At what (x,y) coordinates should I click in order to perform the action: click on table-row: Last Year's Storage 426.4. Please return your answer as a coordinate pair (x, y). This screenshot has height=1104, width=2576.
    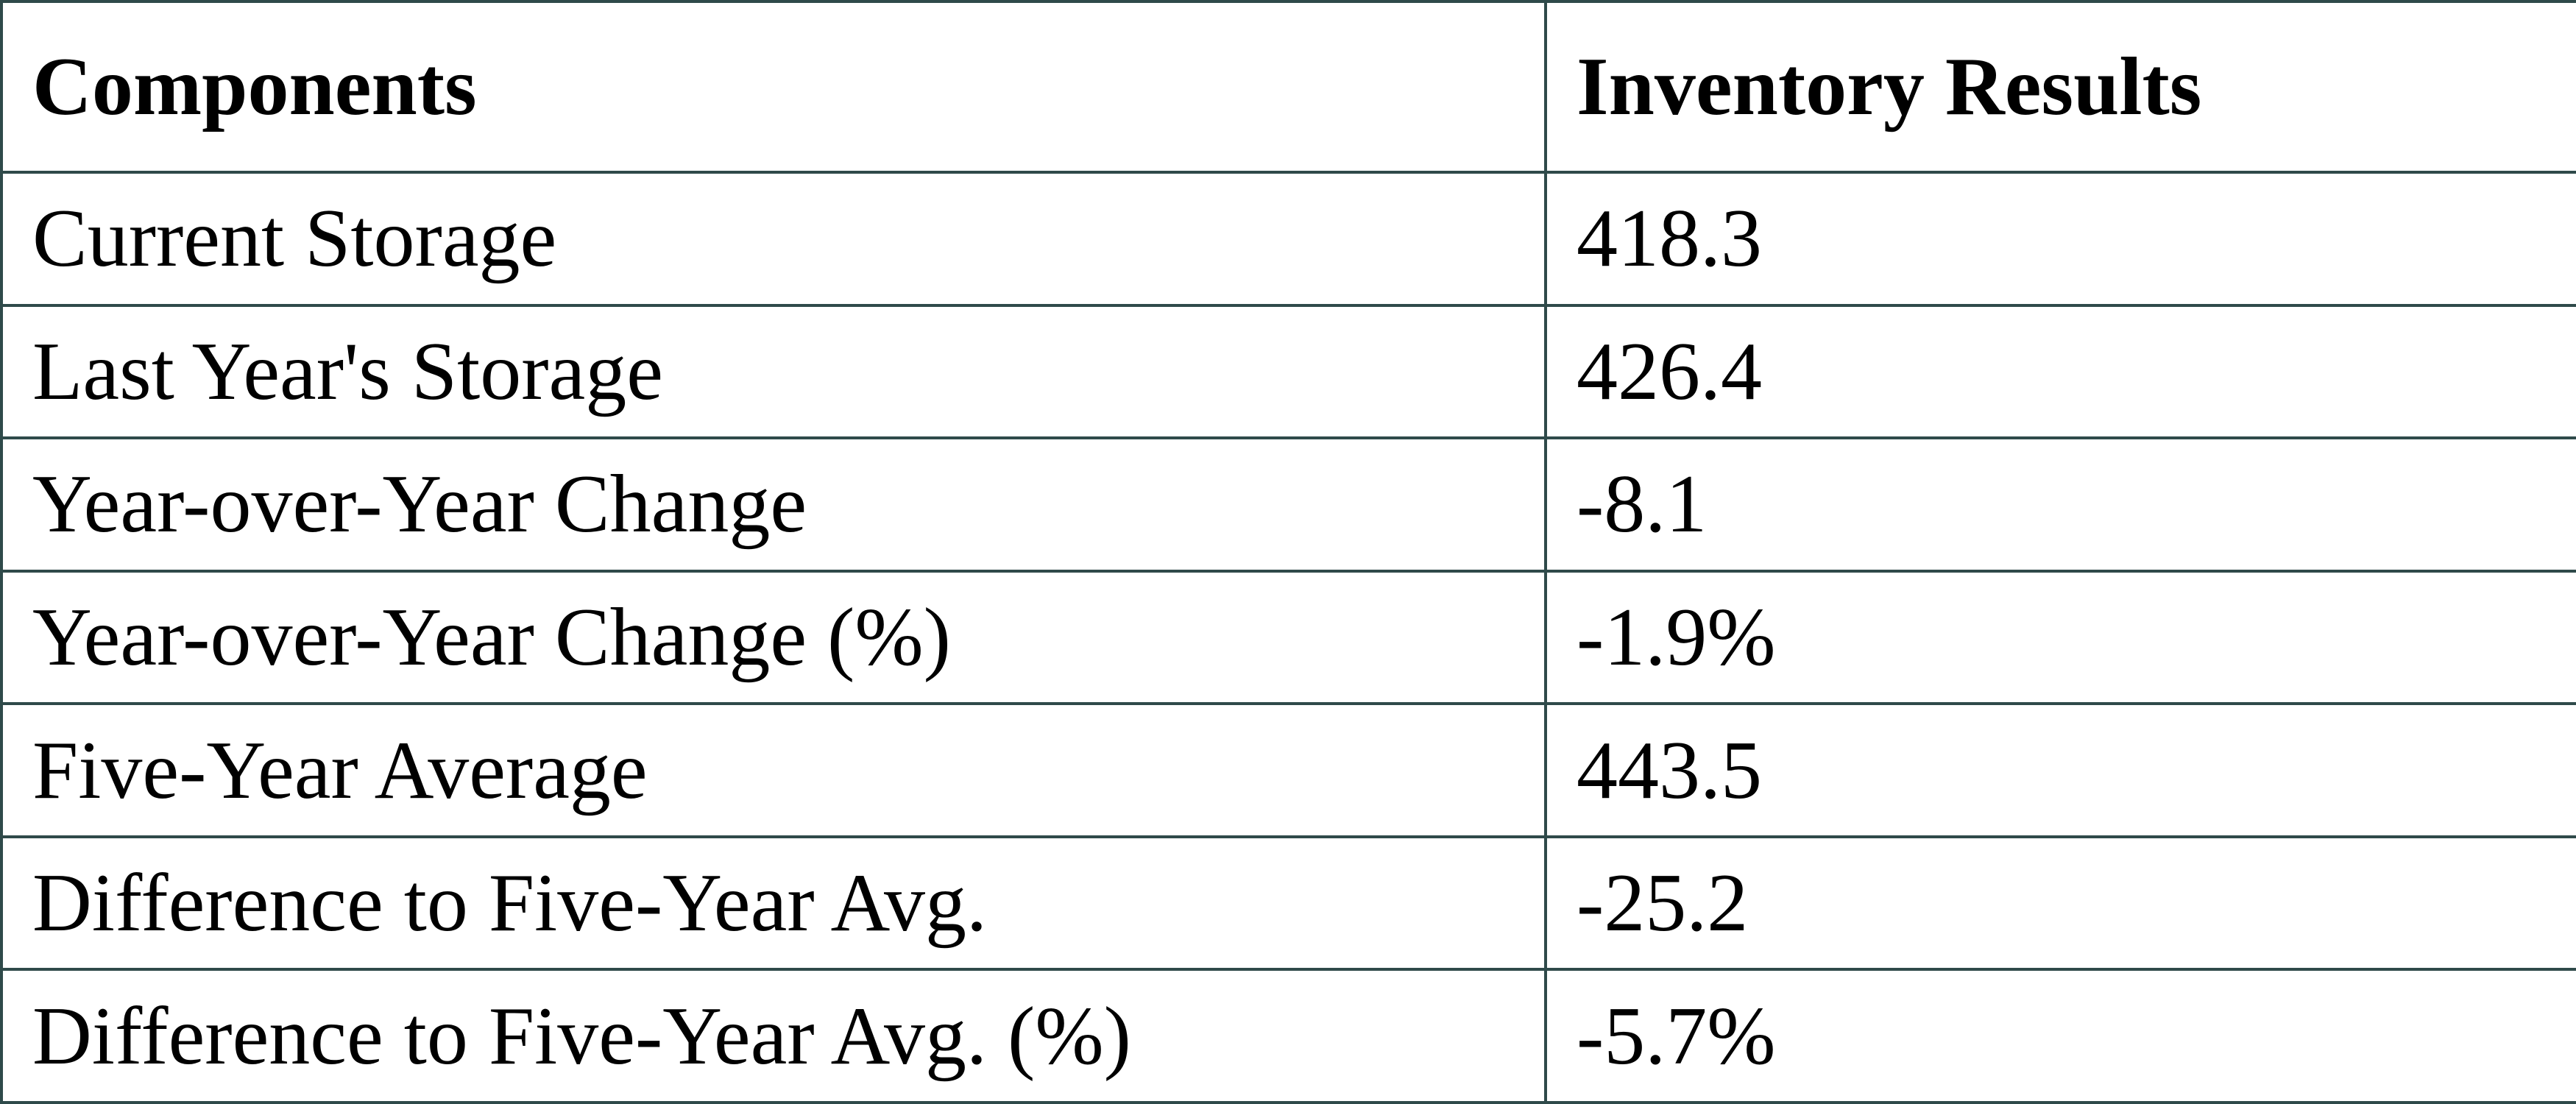
    Looking at the image, I should click on (1288, 371).